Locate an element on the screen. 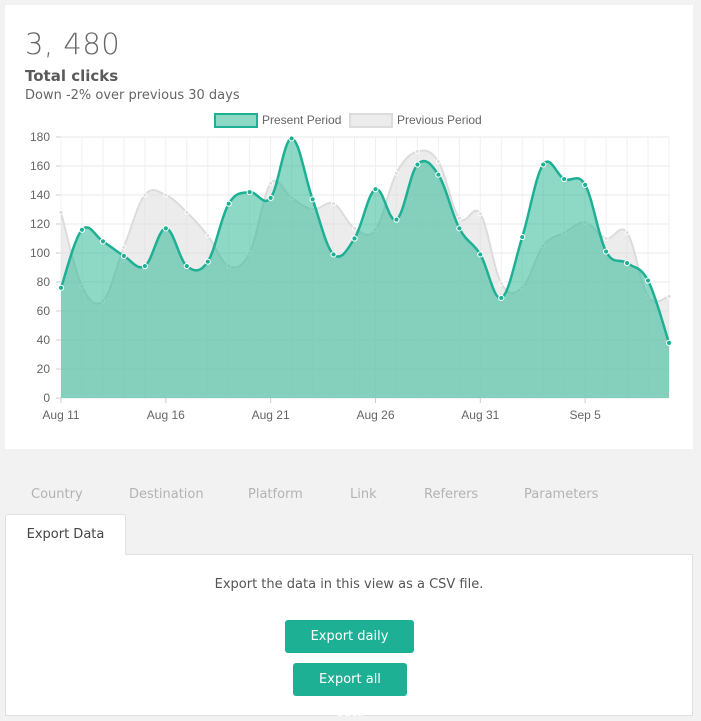 The height and width of the screenshot is (721, 701). y-tick-label: 0 is located at coordinates (46, 398).